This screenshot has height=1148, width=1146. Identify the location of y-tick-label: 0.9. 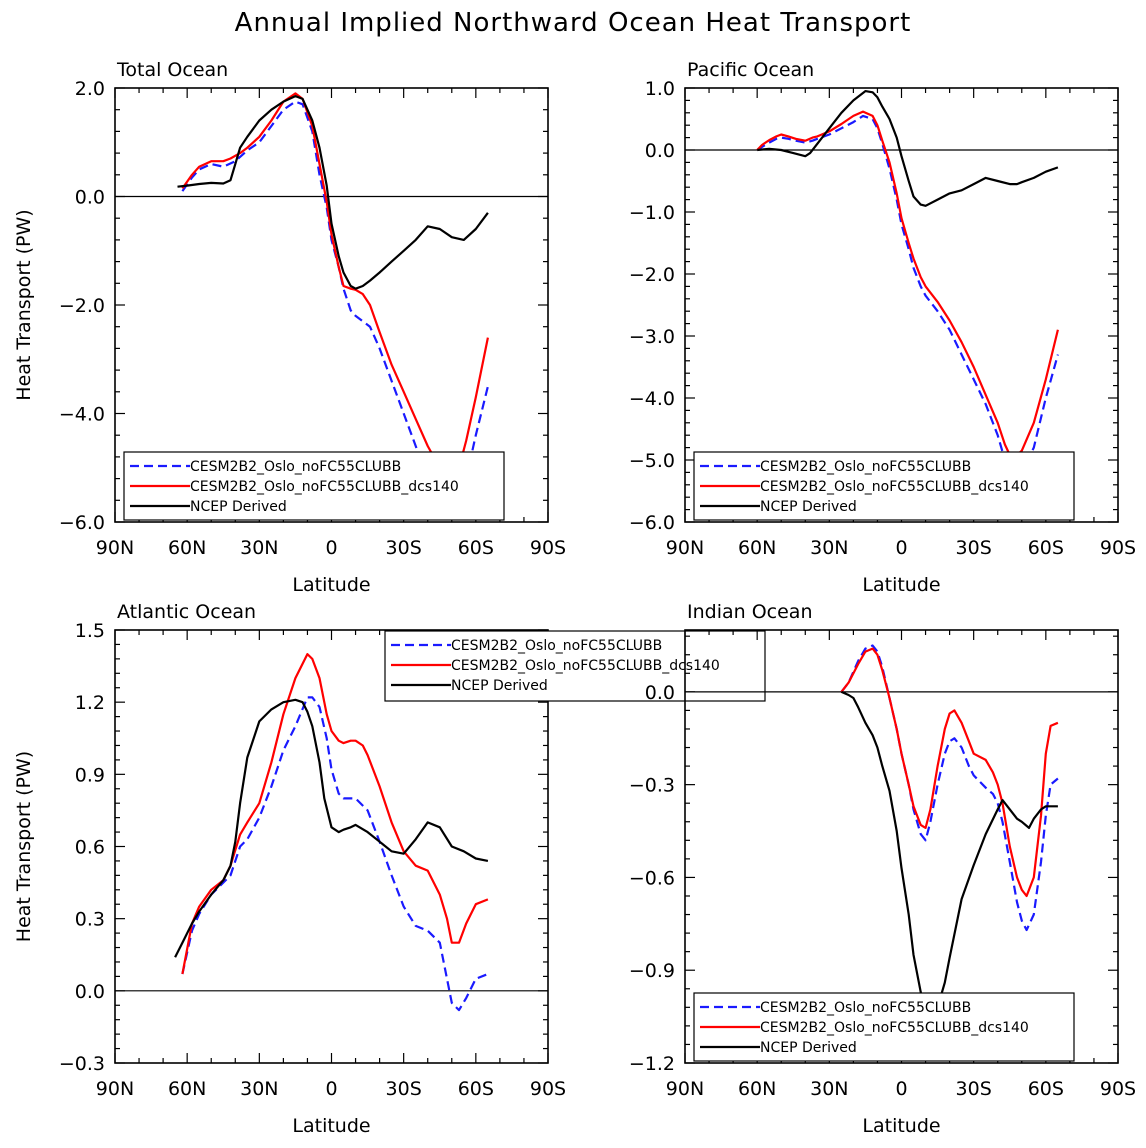
(90, 775).